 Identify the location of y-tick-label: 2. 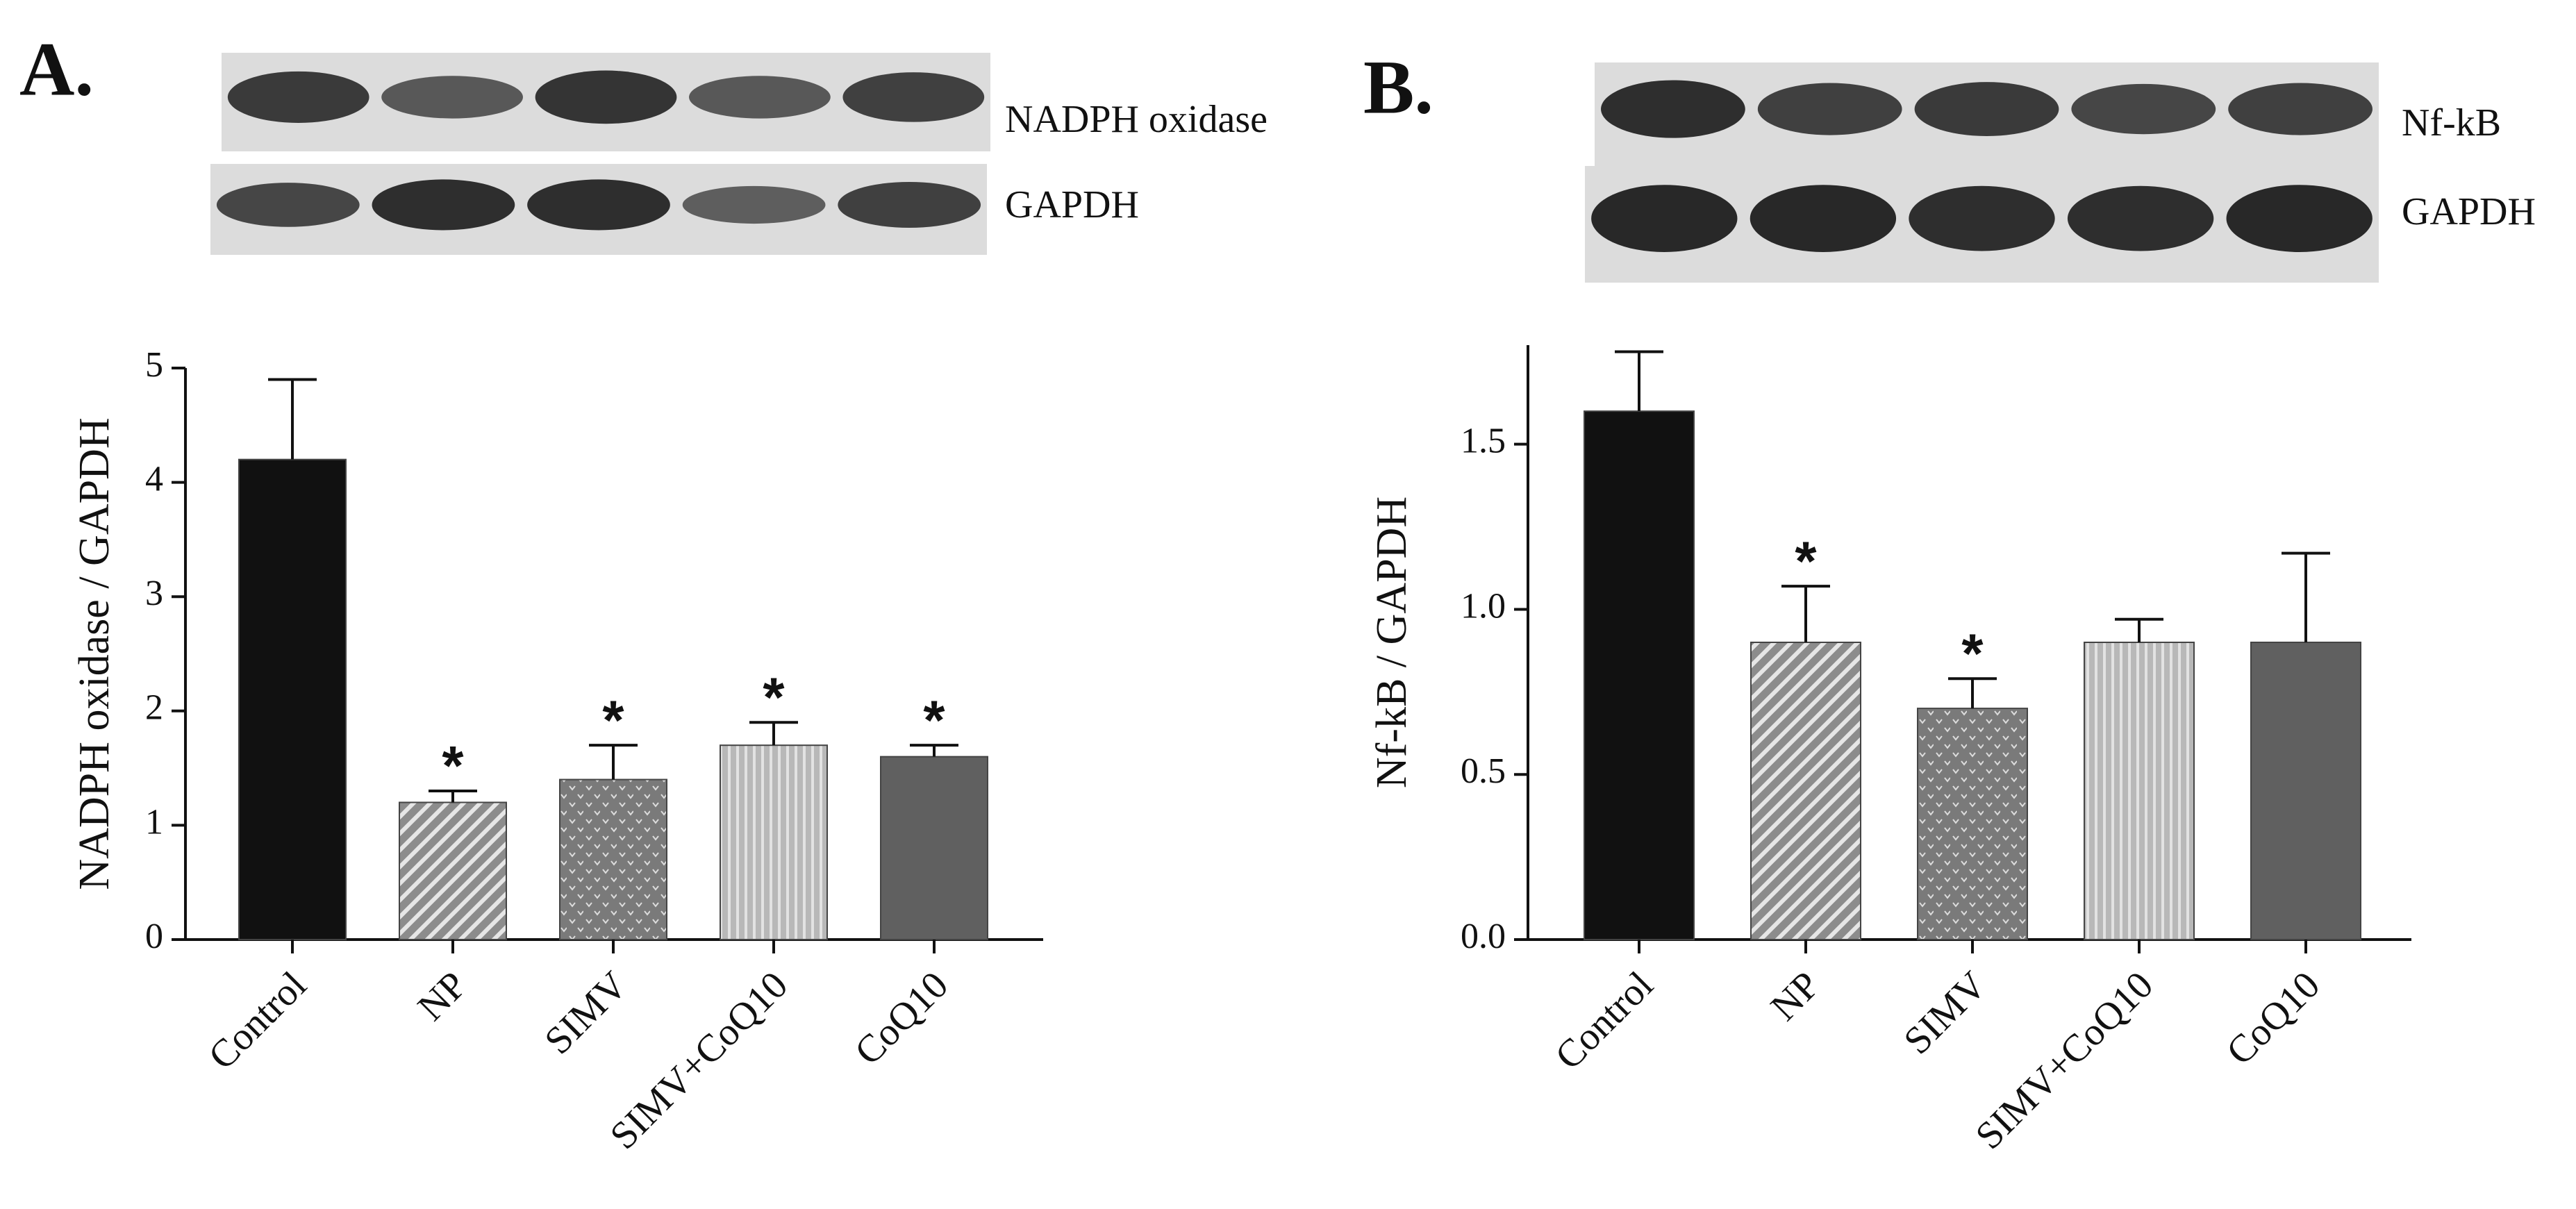
(154, 708).